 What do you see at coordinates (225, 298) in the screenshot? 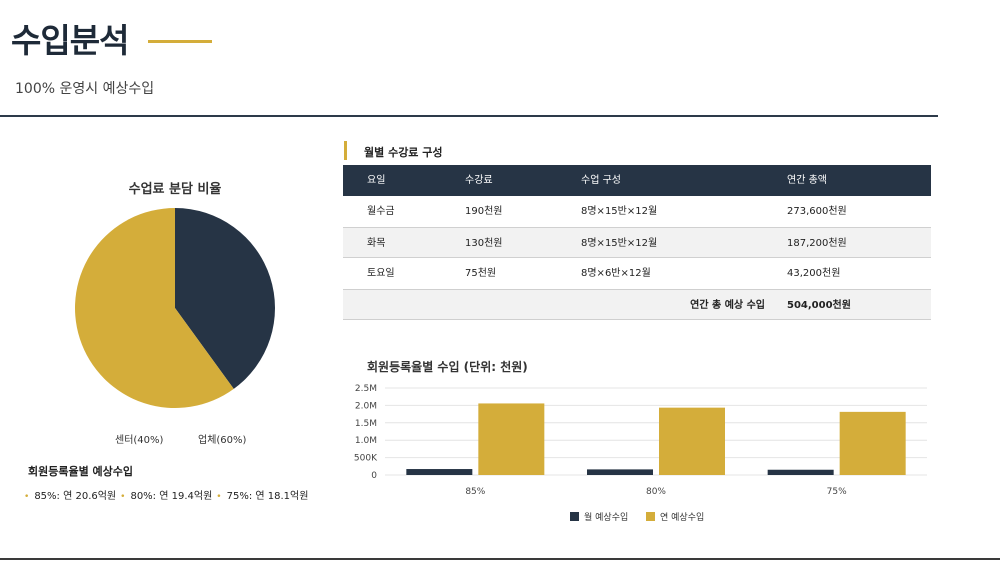
I see `pie-slice-center` at bounding box center [225, 298].